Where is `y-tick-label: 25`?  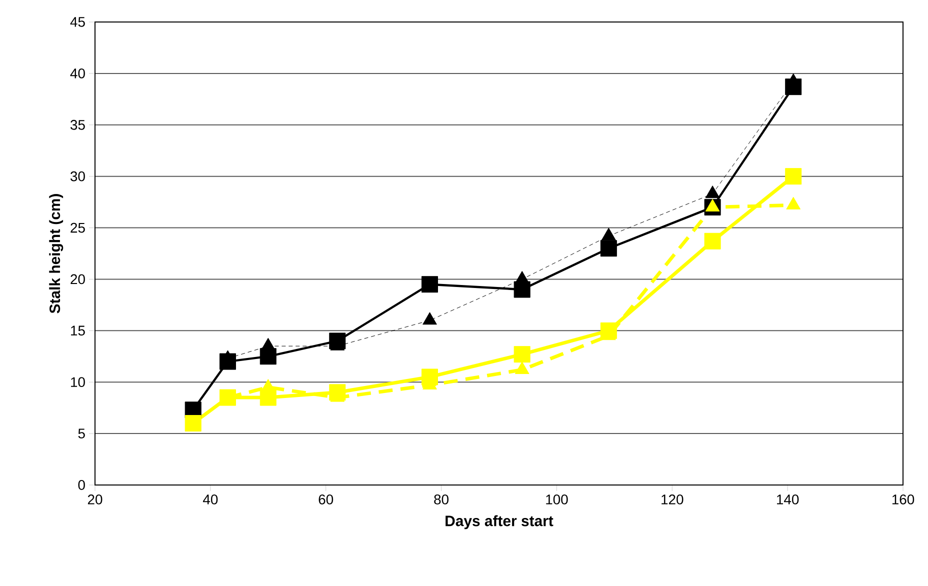 y-tick-label: 25 is located at coordinates (77, 227).